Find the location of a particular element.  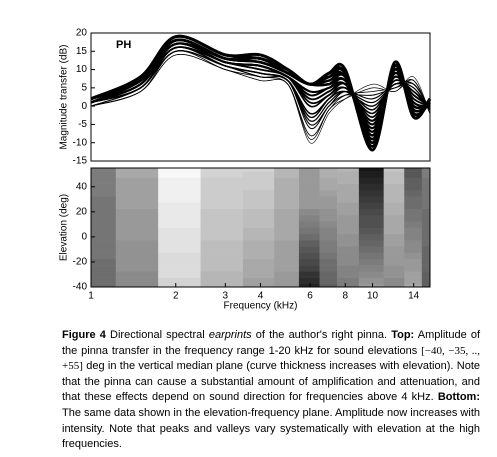

y-tick-label: 40 is located at coordinates (82, 186).